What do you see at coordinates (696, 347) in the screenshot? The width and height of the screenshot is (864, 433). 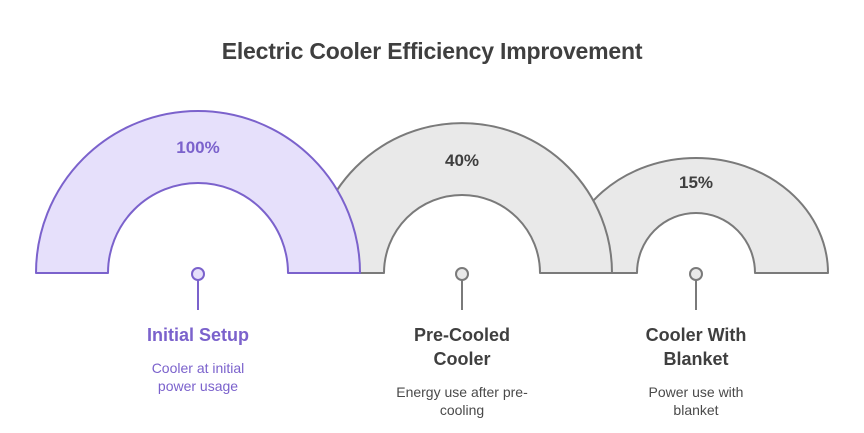 I see `label-cooler-with-blanket: Cooler With Blanket` at bounding box center [696, 347].